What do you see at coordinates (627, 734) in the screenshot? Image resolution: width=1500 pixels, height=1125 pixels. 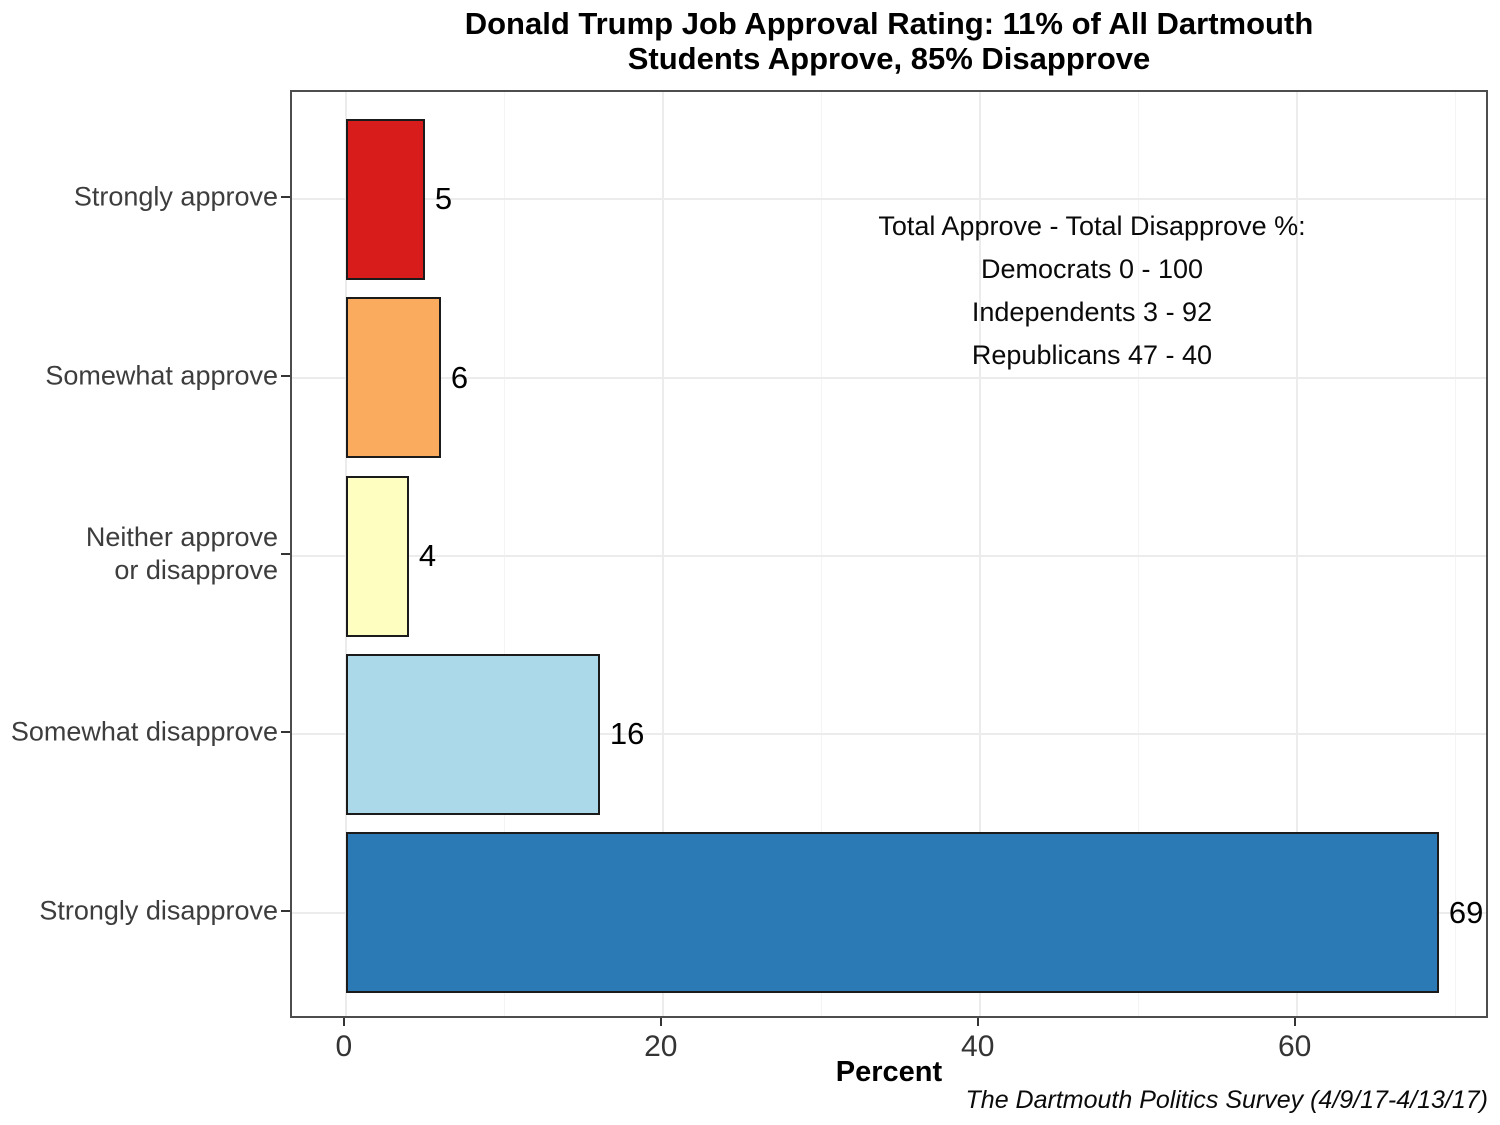 I see `bar-value-label: 16` at bounding box center [627, 734].